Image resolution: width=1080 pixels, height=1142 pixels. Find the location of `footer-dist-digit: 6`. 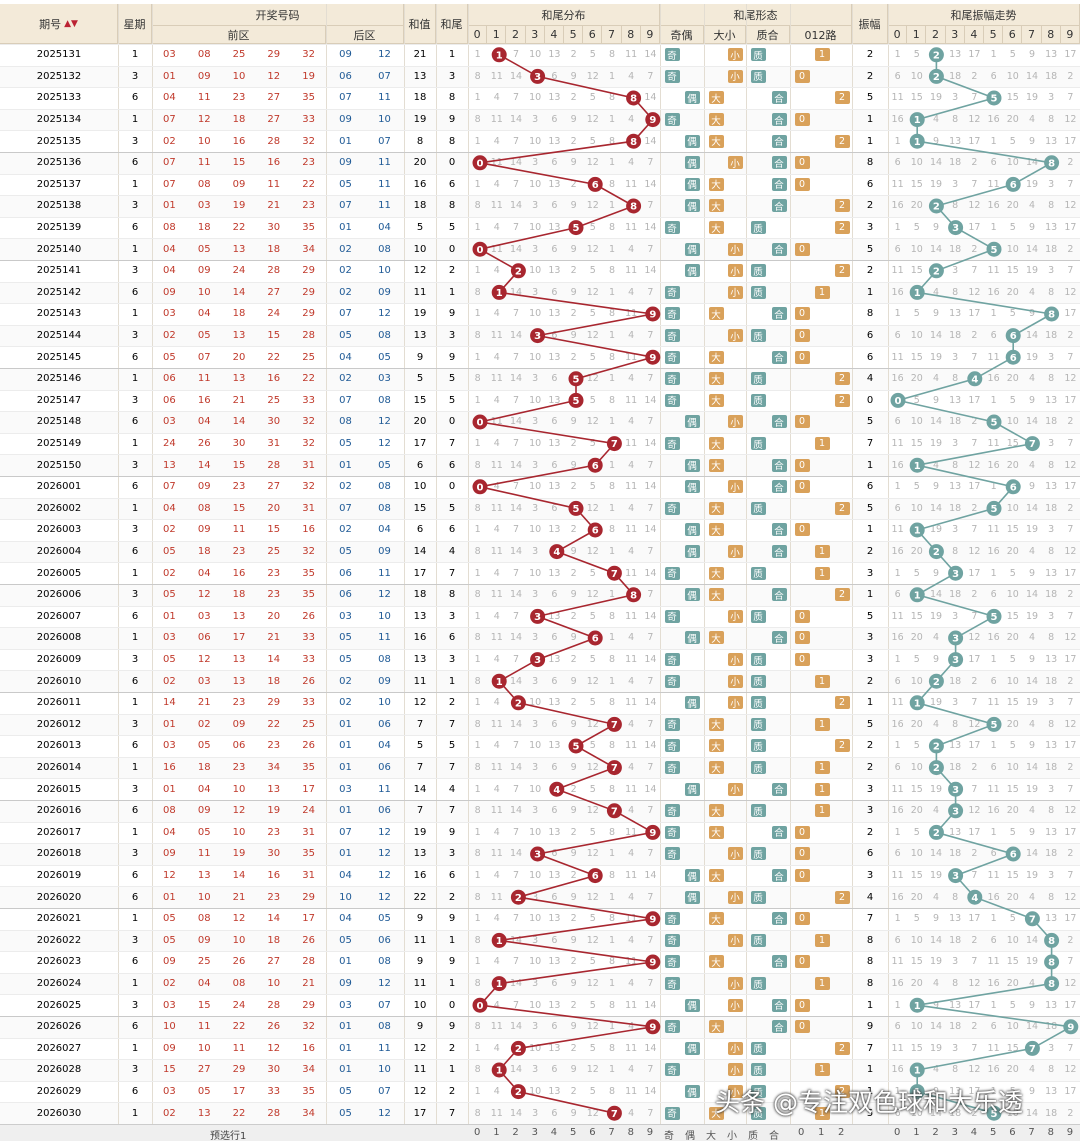

footer-dist-digit: 6 is located at coordinates (592, 1132).